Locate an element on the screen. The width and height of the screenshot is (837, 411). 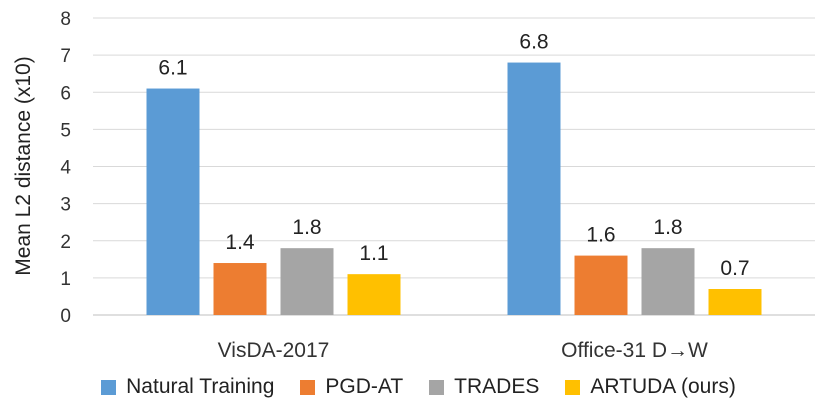
y-axis-ticks: 0 1 2 3 4 5 6 7 8 is located at coordinates (65, 168).